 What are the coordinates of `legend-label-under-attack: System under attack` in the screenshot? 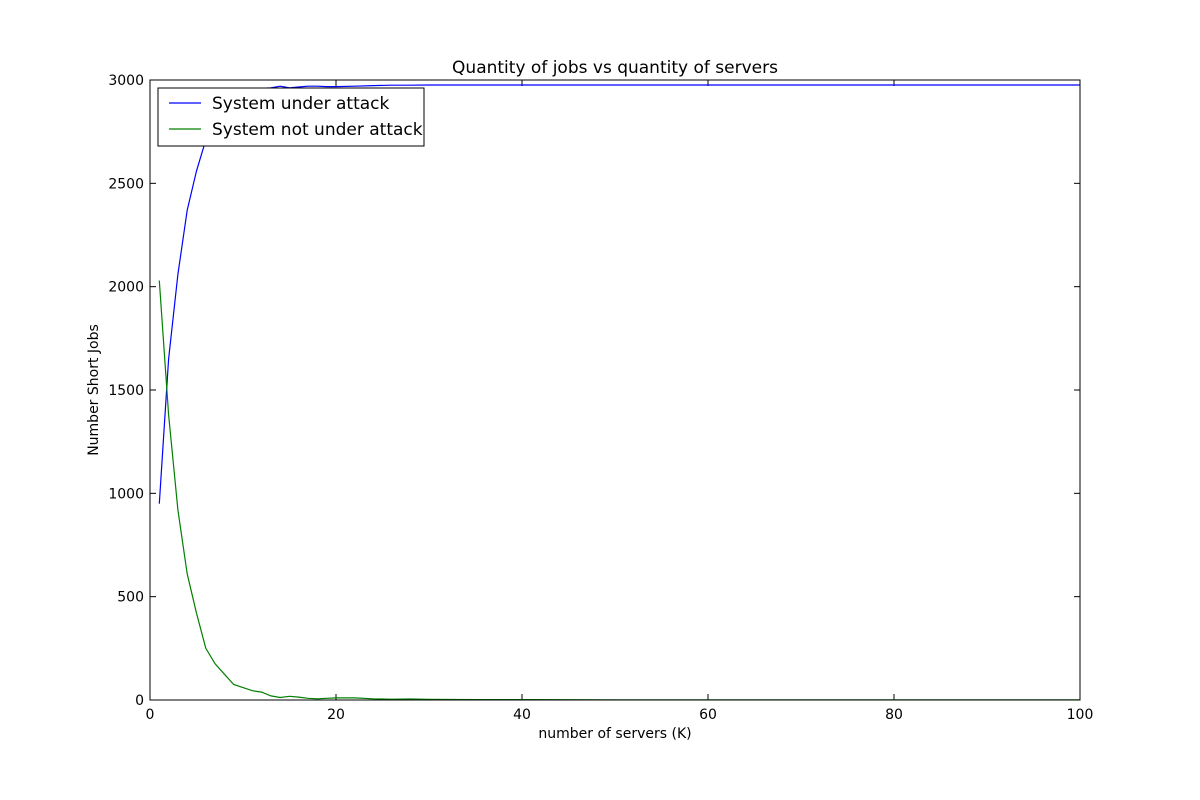 It's located at (301, 104).